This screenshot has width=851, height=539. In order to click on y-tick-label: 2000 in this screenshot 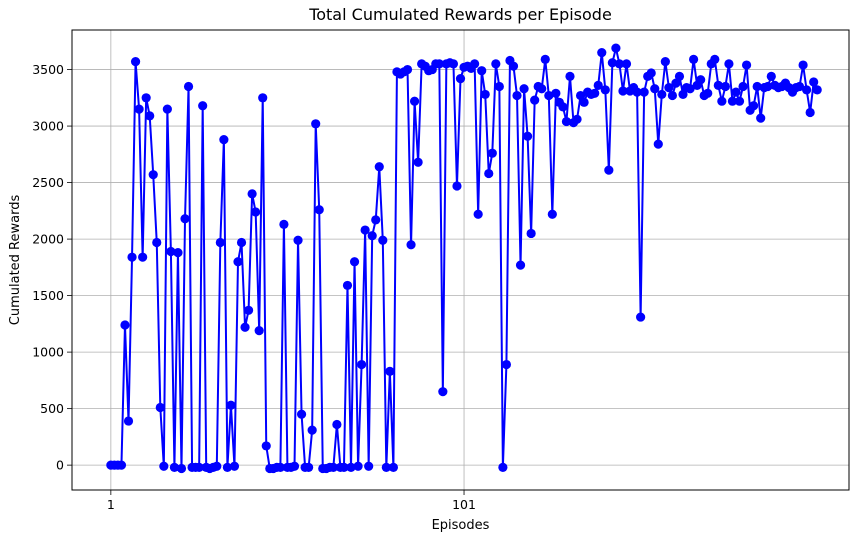, I will do `click(48, 239)`.